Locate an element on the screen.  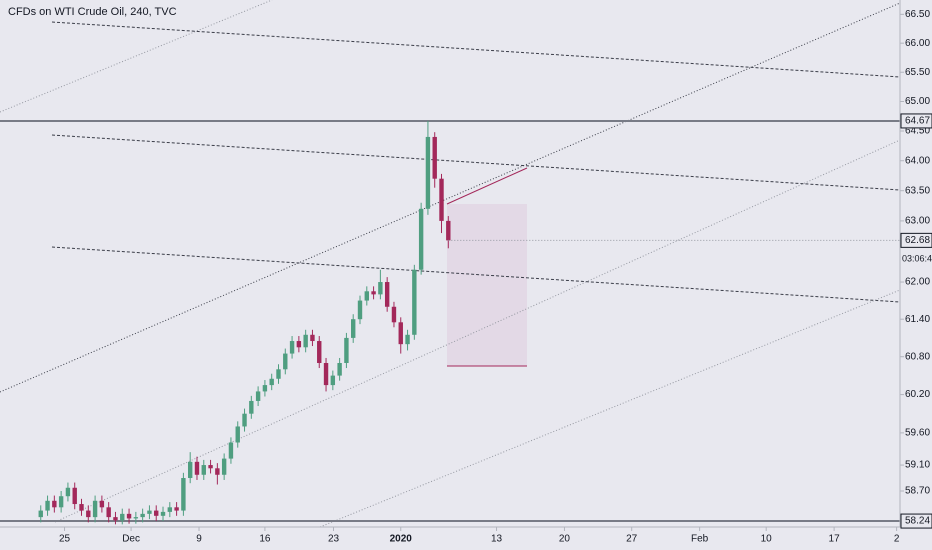
y-tick-label: 66.00 is located at coordinates (917, 43).